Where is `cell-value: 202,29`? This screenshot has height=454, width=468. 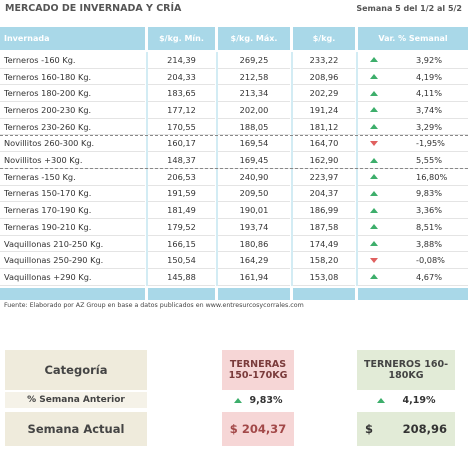 cell-value: 202,29 is located at coordinates (324, 94).